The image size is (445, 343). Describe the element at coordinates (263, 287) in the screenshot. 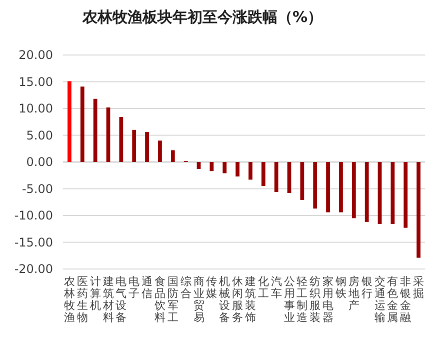

I see `x-tick-label: 化工` at that location.